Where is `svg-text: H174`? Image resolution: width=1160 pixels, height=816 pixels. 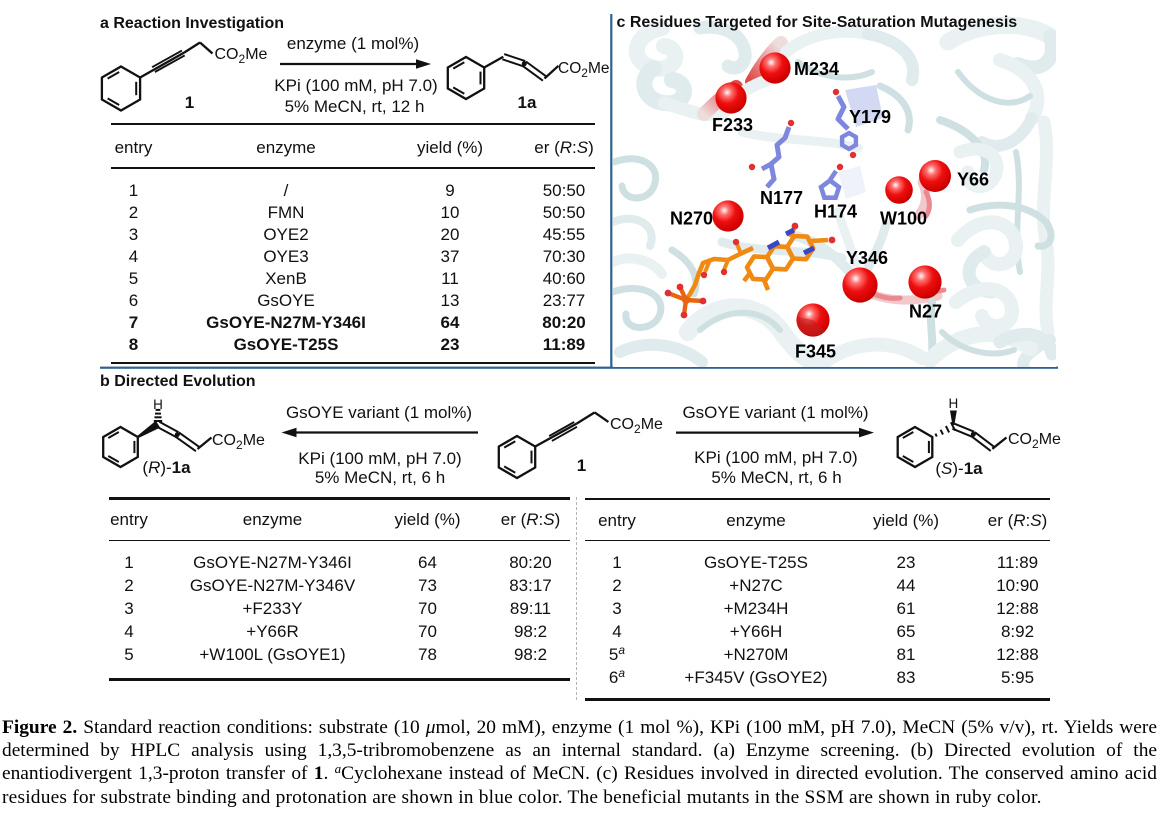
svg-text: H174 is located at coordinates (835, 212).